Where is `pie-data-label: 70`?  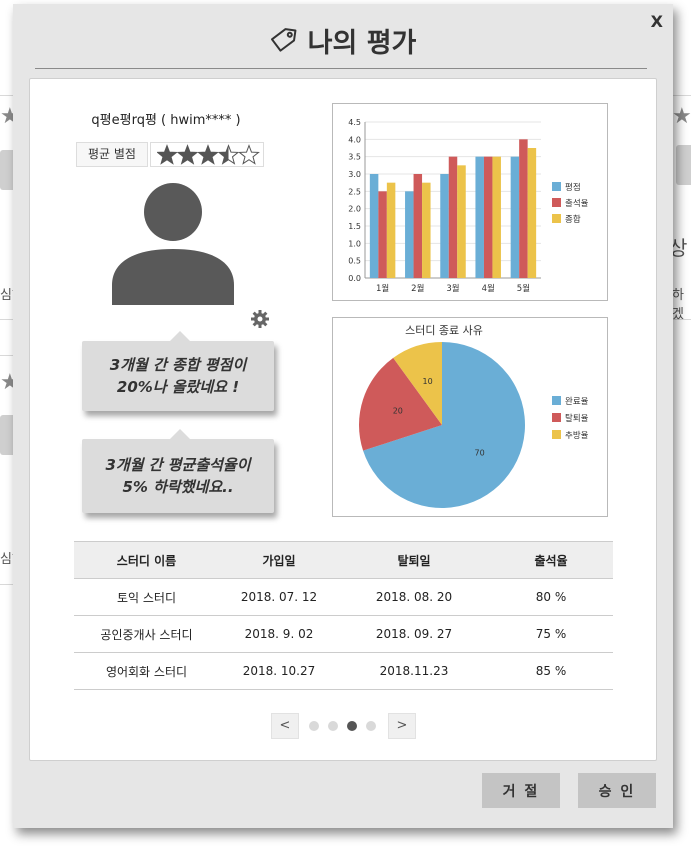
pie-data-label: 70 is located at coordinates (480, 452).